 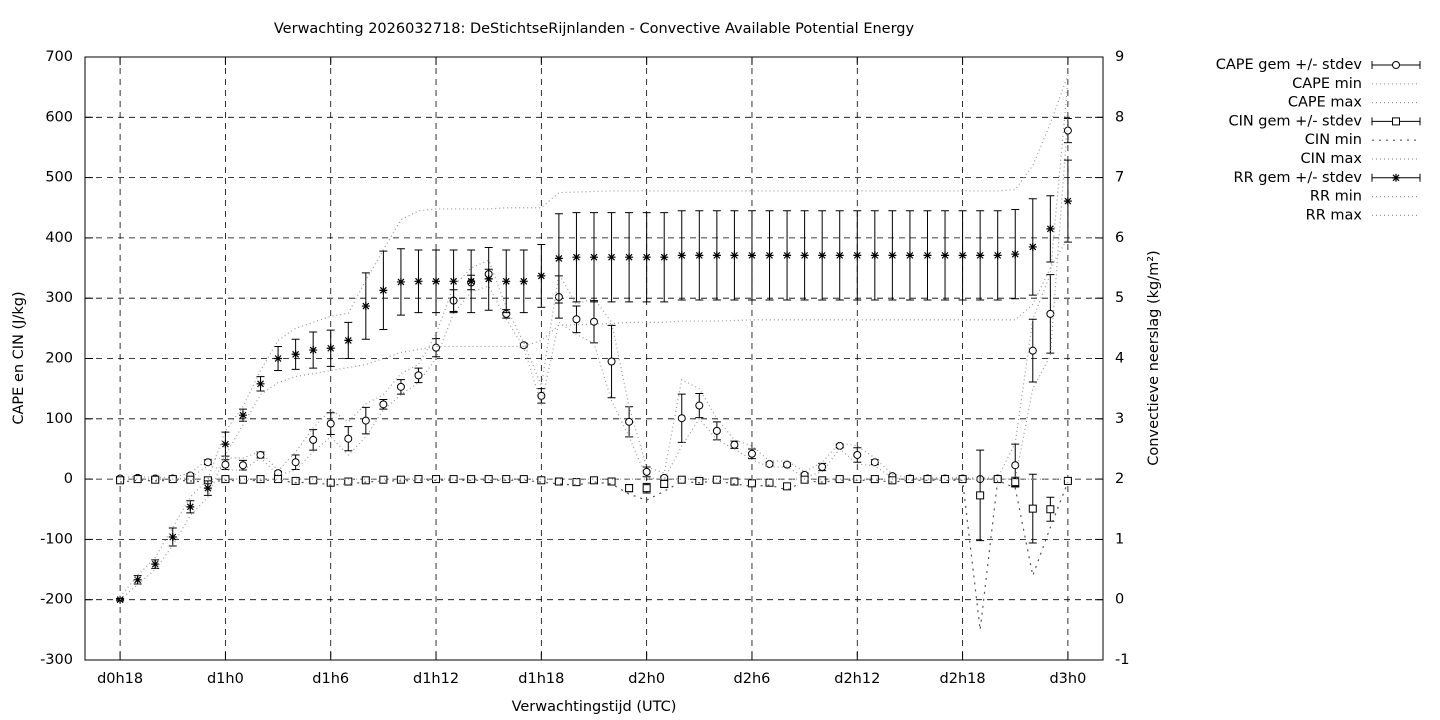 I want to click on y-tick-label: 200, so click(x=59, y=359).